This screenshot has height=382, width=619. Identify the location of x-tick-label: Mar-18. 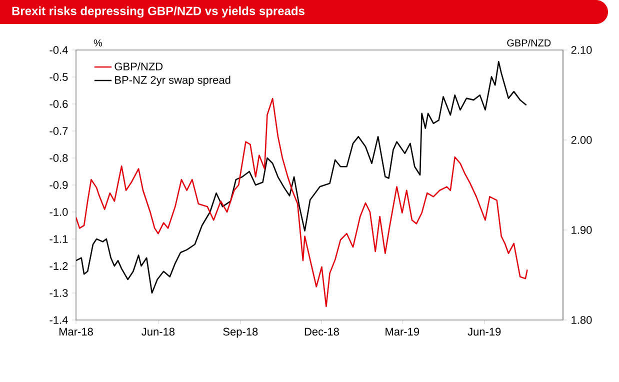
(76, 332).